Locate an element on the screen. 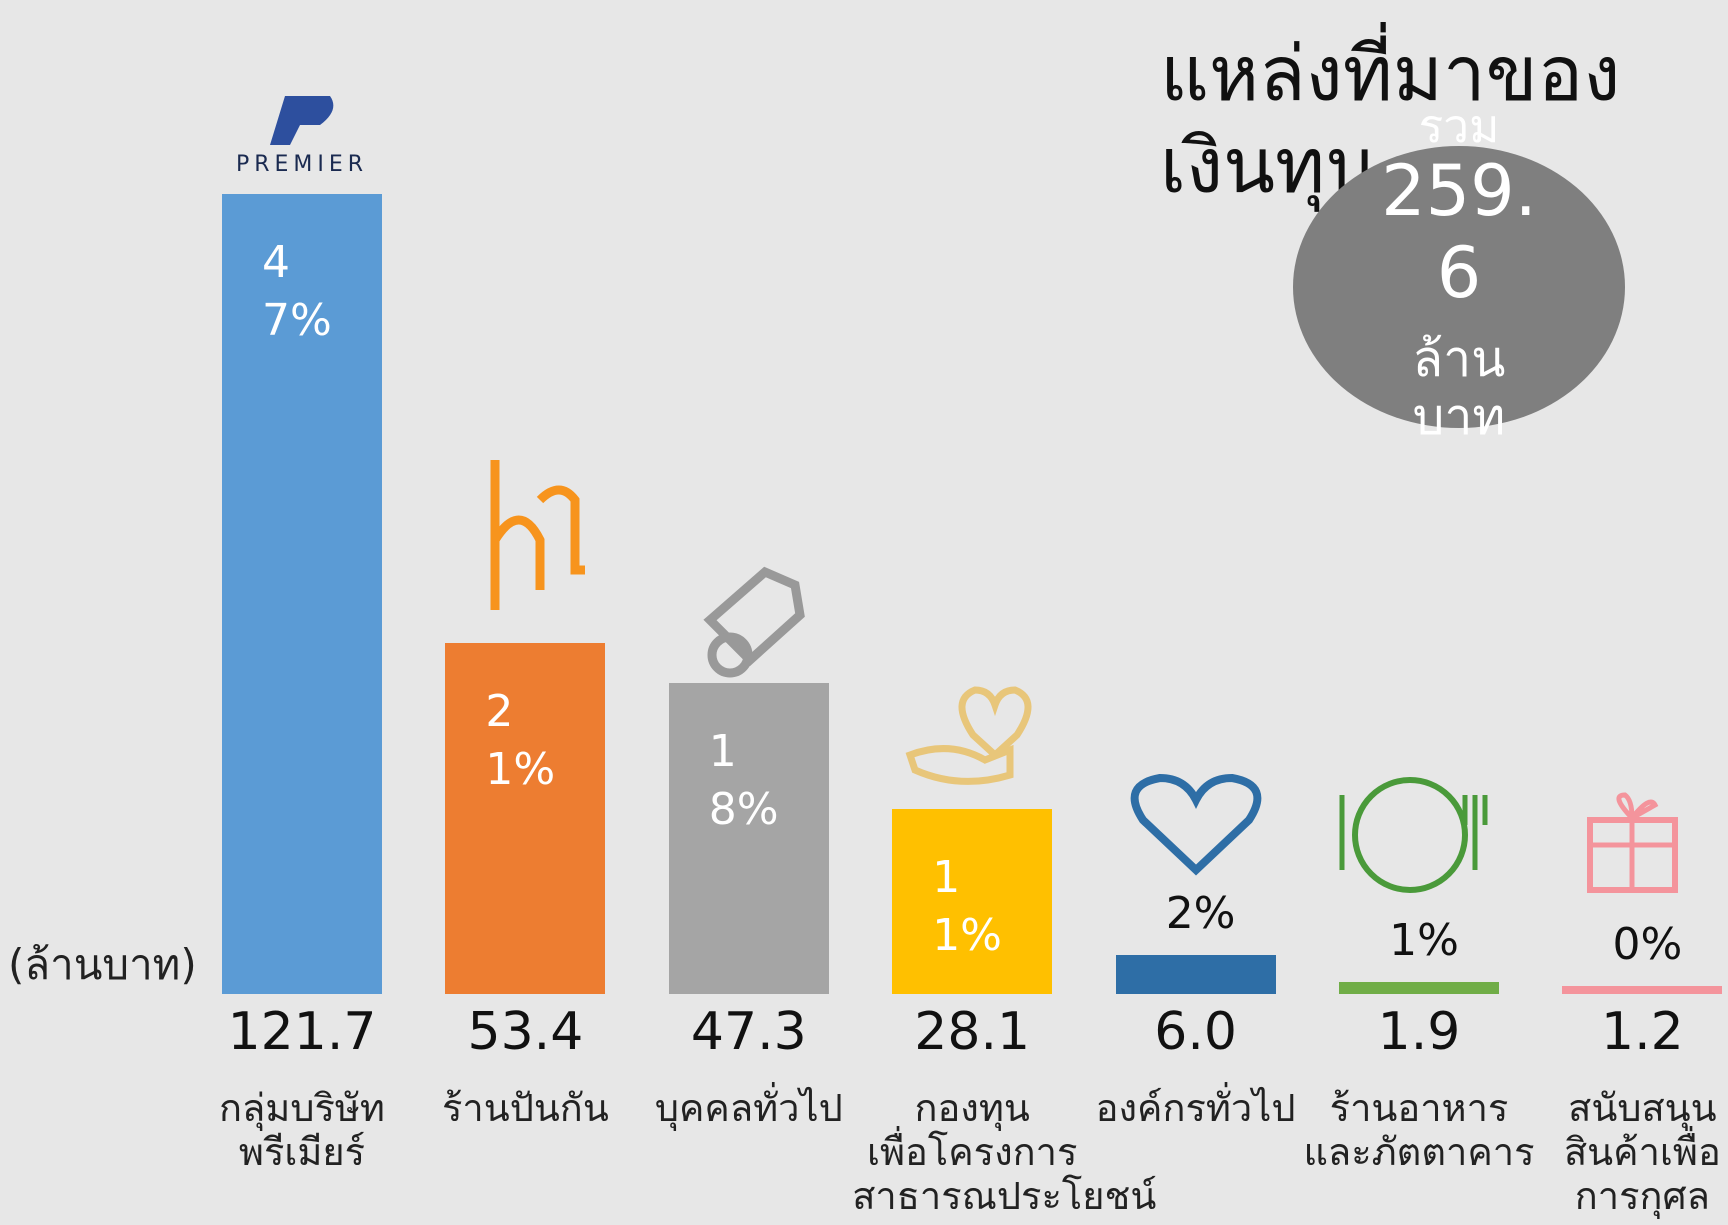 The height and width of the screenshot is (1225, 1728). chart-title: แหล่งที่มาของ เงินทุน is located at coordinates (1390, 119).